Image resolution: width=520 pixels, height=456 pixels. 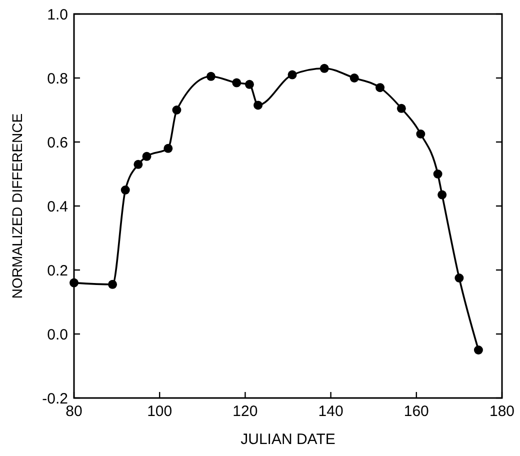 I want to click on y-tick-label: 0.2, so click(x=57, y=271).